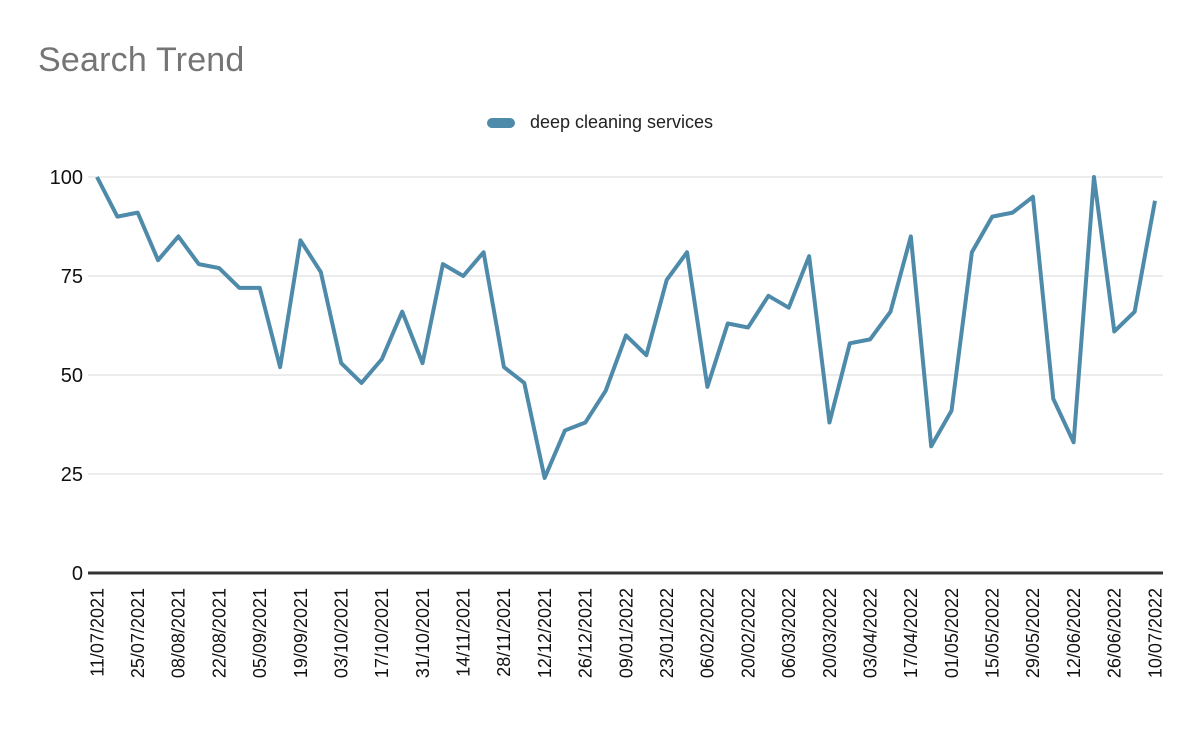  I want to click on legend: deep cleaning services, so click(600, 122).